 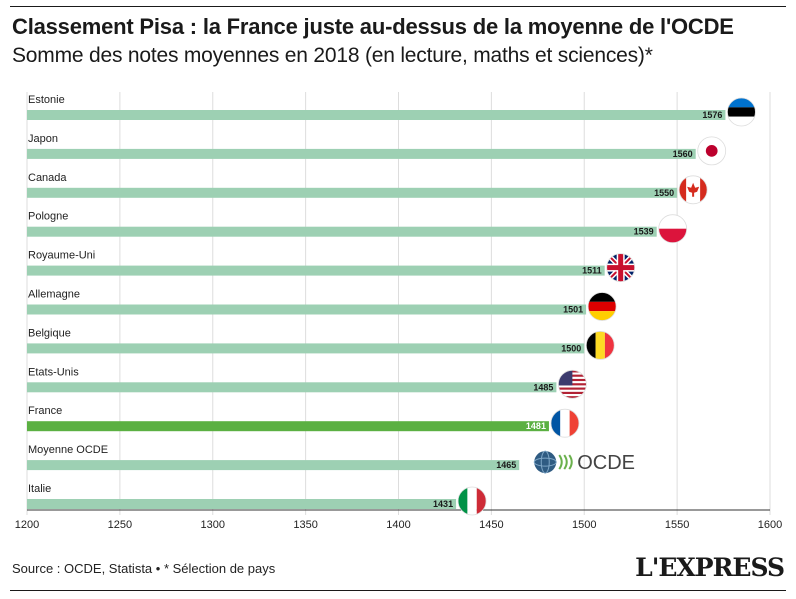 What do you see at coordinates (621, 268) in the screenshot?
I see `uk-flag` at bounding box center [621, 268].